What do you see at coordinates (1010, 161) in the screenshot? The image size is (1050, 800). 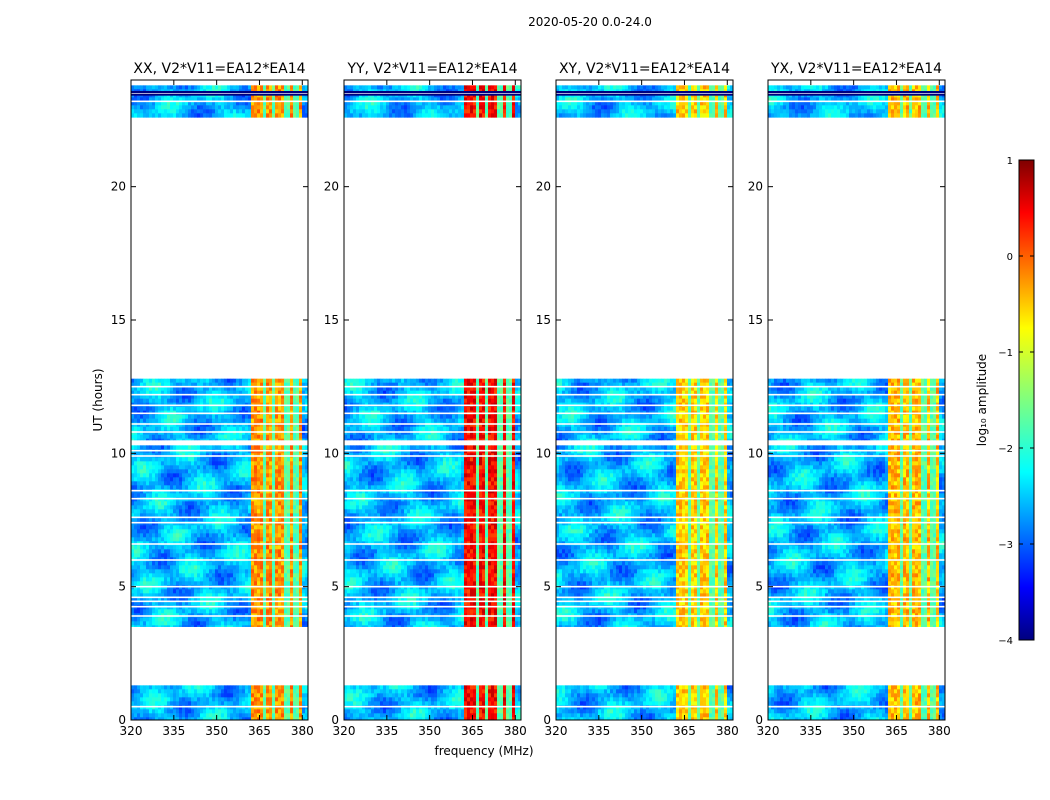 I see `colorbar-tick-label: 1` at bounding box center [1010, 161].